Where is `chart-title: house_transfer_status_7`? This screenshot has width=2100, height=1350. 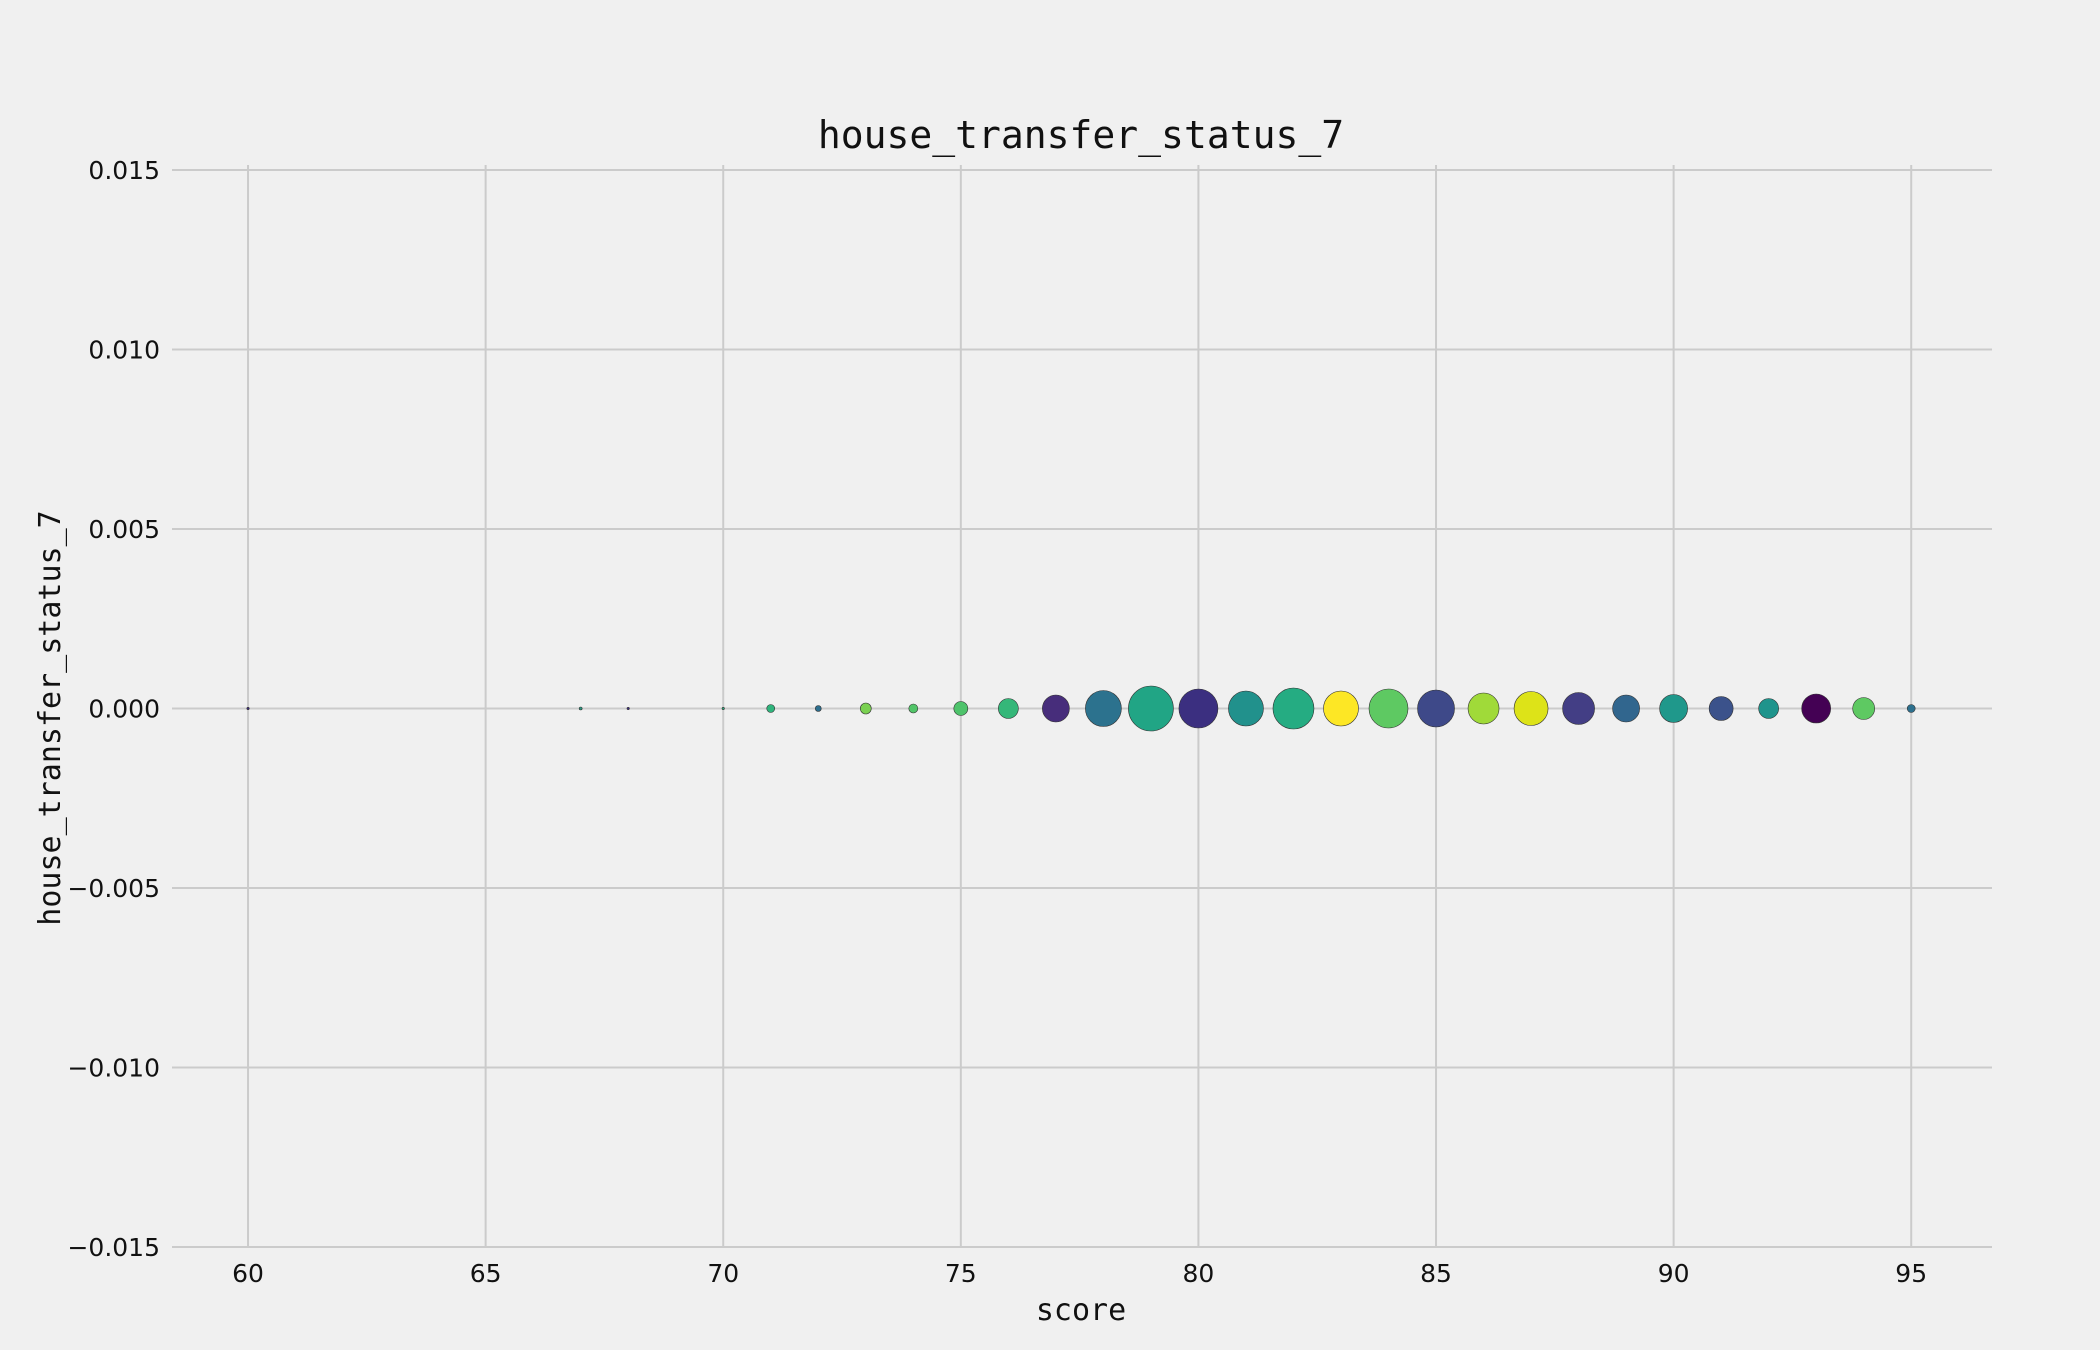 chart-title: house_transfer_status_7 is located at coordinates (1081, 135).